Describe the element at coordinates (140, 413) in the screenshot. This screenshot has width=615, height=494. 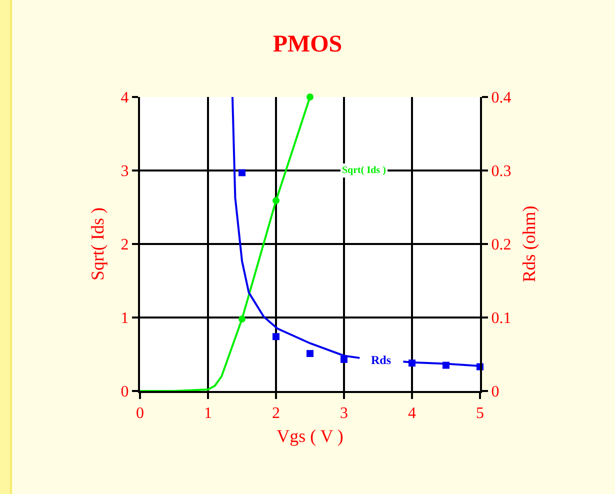
I see `x-tick-label: 0` at that location.